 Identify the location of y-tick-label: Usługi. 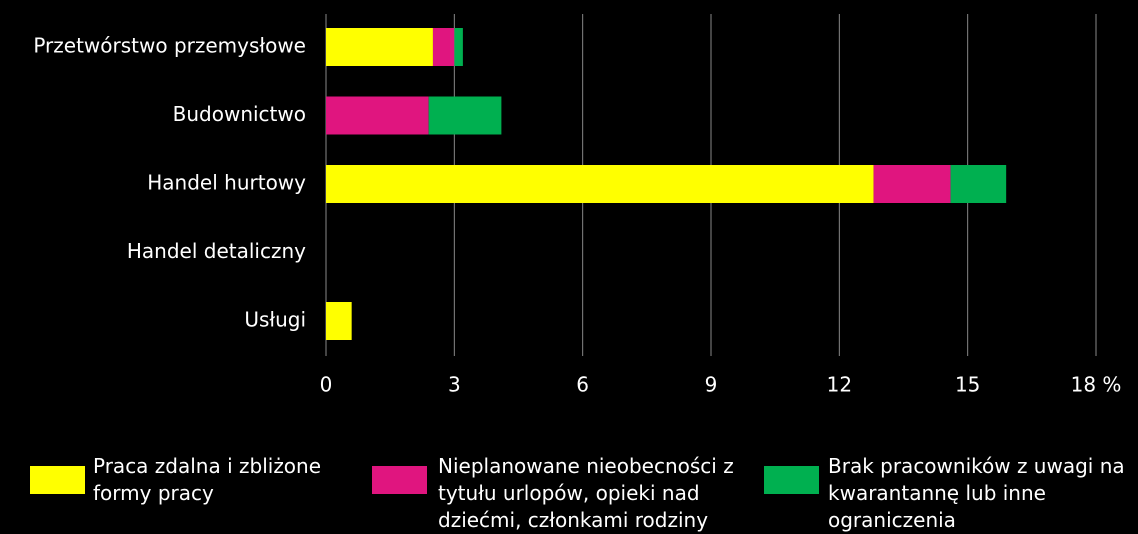
(275, 320).